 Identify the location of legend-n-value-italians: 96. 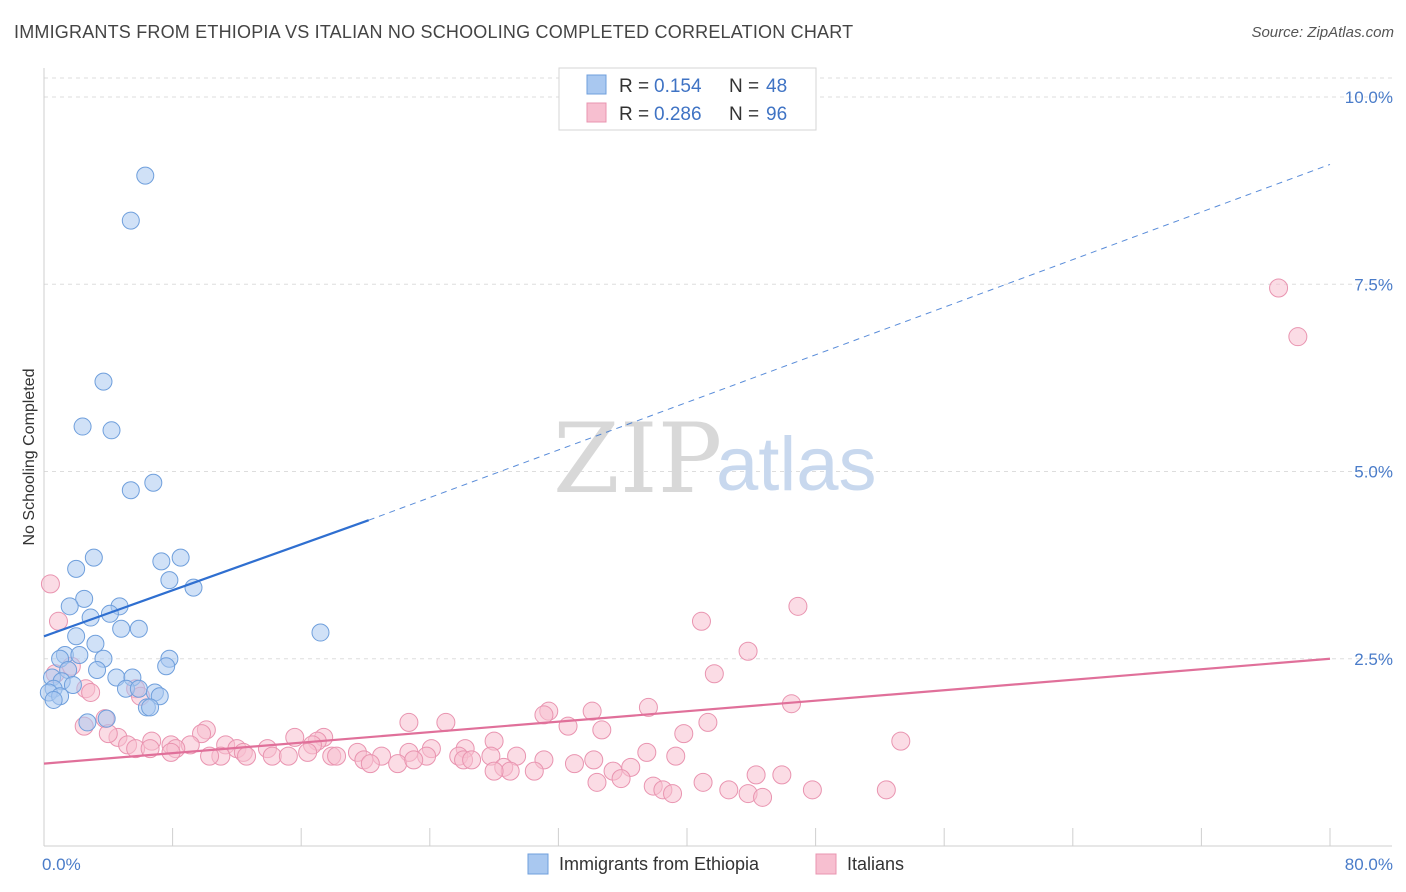
(776, 114).